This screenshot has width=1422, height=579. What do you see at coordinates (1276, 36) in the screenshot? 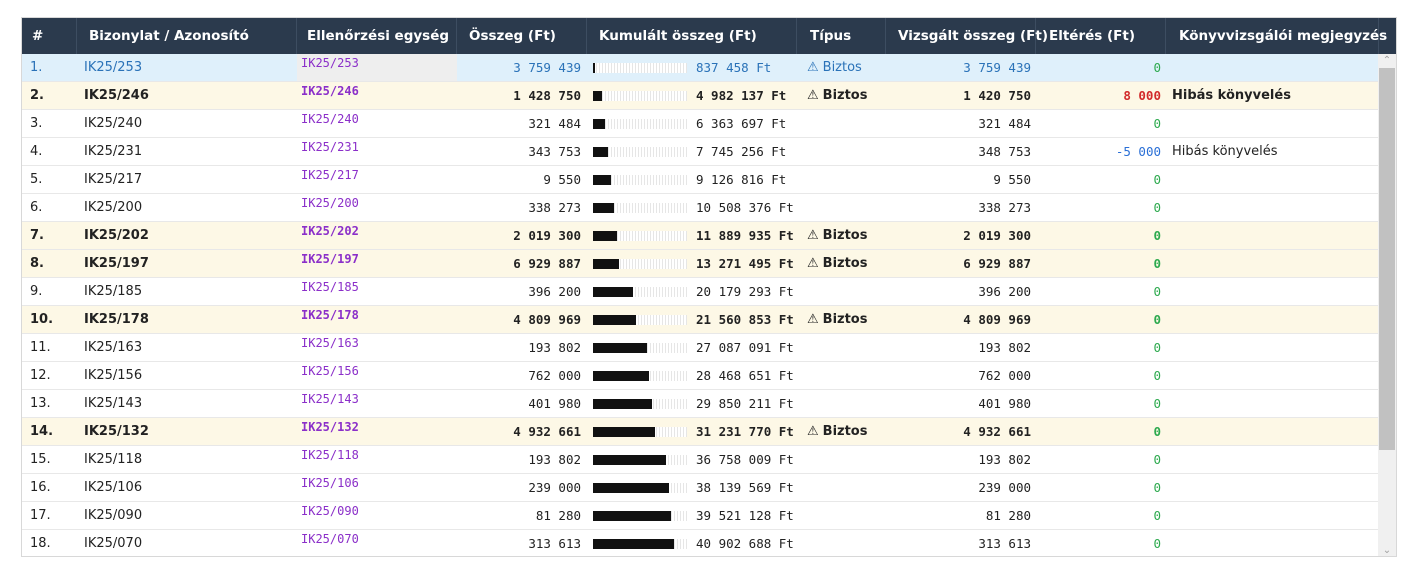
I see `column-header-auditor-note: Könyvvizsgálói megjegyzés` at bounding box center [1276, 36].